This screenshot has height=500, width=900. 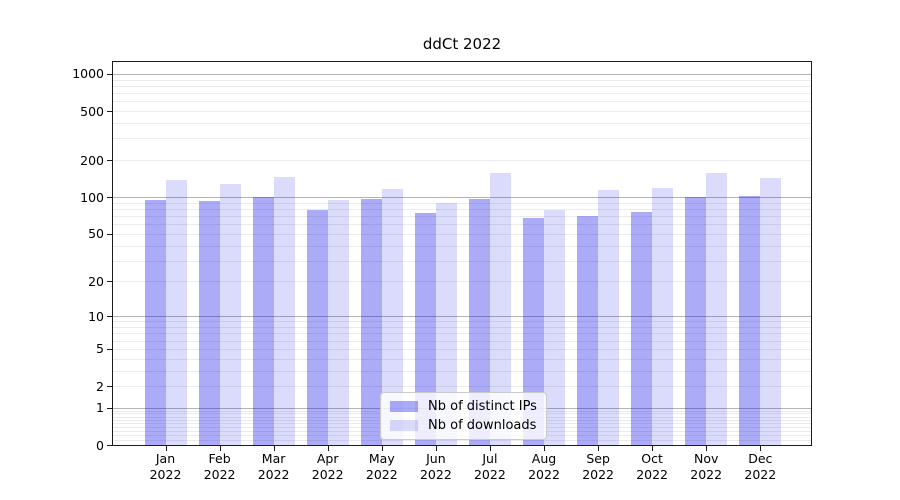 What do you see at coordinates (230, 314) in the screenshot?
I see `bar-downloads-feb` at bounding box center [230, 314].